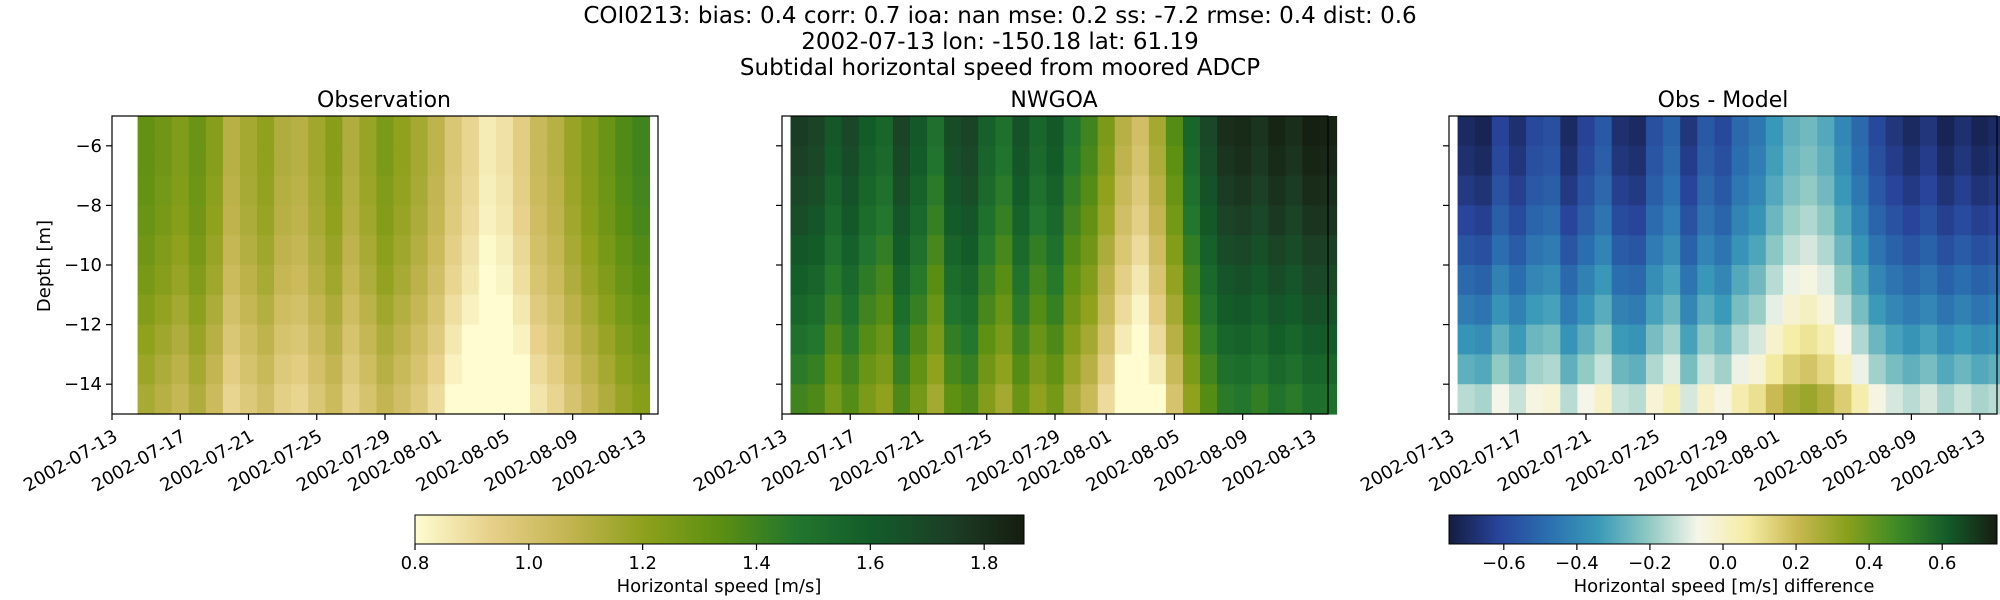 This screenshot has width=2000, height=600. What do you see at coordinates (1942, 563) in the screenshot?
I see `colorbar-tick-label: 0.6` at bounding box center [1942, 563].